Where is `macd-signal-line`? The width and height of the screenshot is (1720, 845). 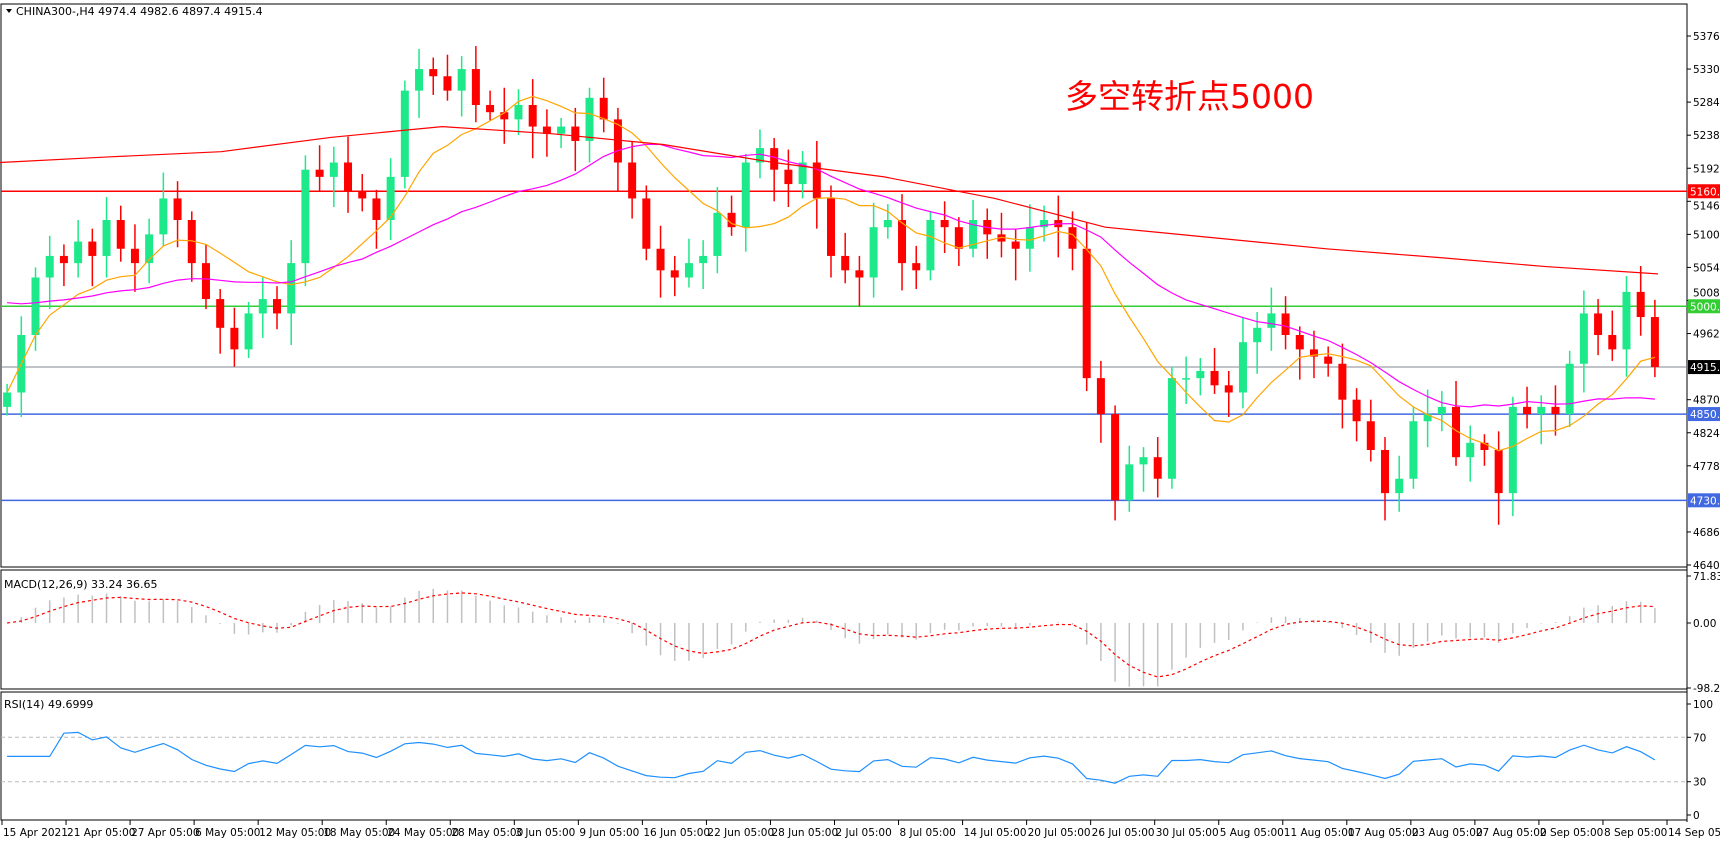
macd-signal-line is located at coordinates (831, 635).